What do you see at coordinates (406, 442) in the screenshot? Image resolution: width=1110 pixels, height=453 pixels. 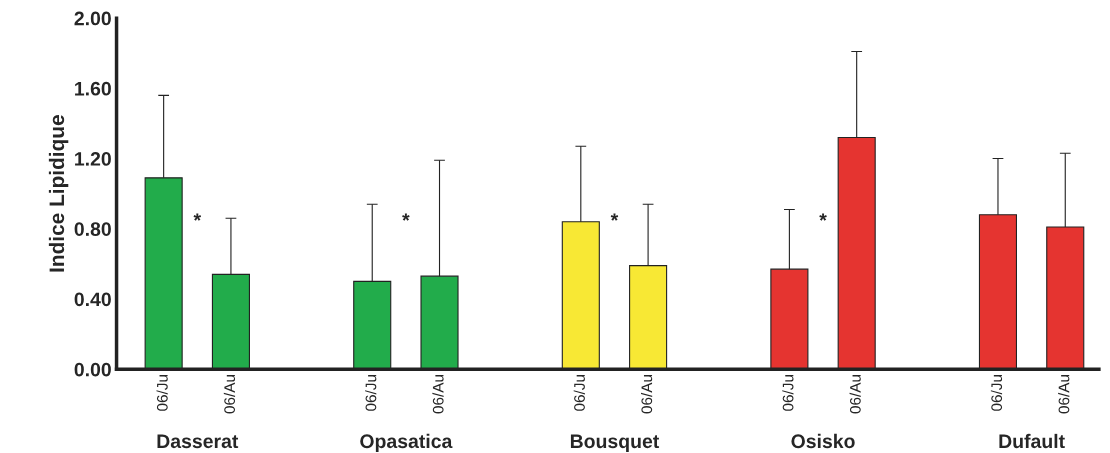 I see `text: Opasatica` at bounding box center [406, 442].